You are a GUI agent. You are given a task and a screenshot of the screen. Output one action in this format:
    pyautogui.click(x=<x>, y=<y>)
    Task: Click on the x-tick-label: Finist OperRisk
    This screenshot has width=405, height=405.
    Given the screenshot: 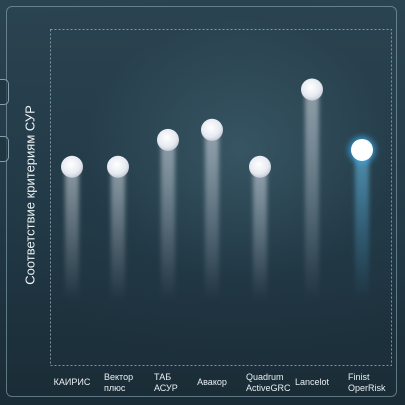 What is the action you would take?
    pyautogui.click(x=367, y=382)
    